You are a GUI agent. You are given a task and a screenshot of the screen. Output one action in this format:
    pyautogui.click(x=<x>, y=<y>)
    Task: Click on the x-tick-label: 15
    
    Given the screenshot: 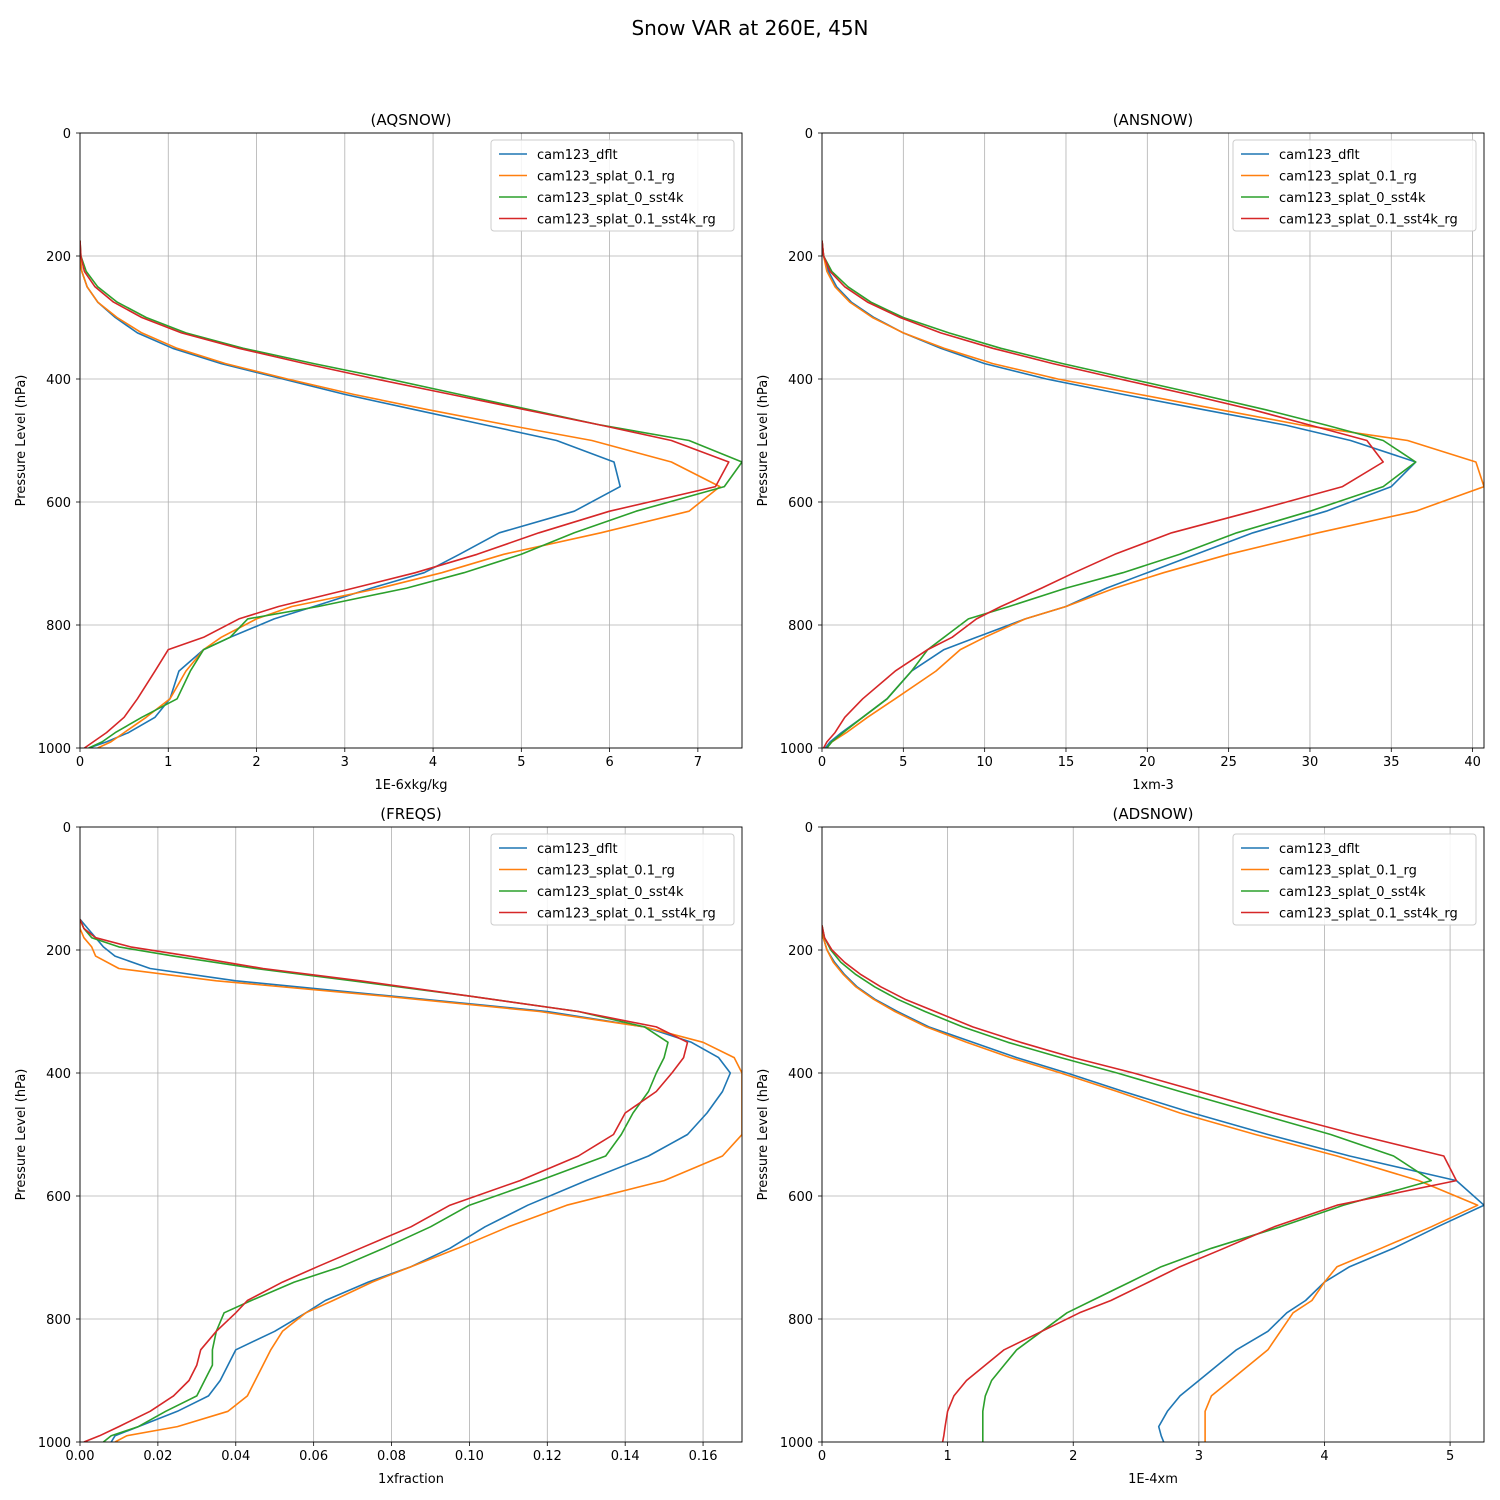 What is the action you would take?
    pyautogui.click(x=1066, y=762)
    